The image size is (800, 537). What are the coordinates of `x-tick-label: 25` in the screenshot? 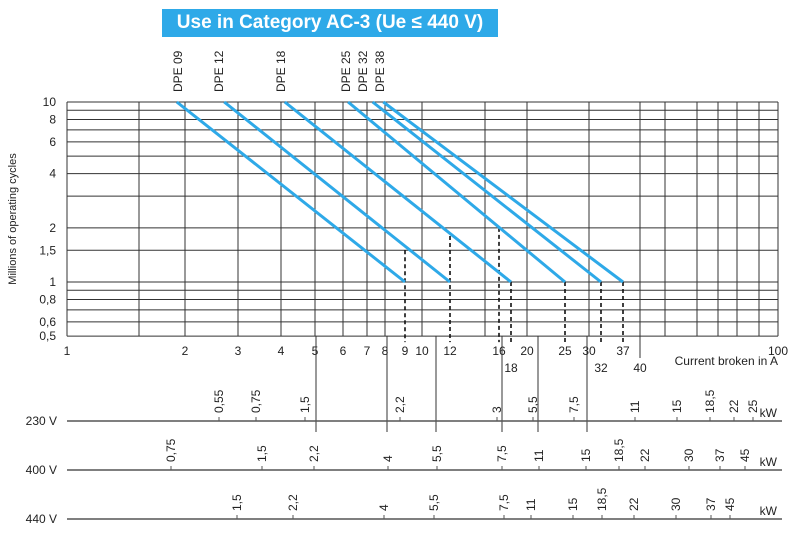 It's located at (565, 351).